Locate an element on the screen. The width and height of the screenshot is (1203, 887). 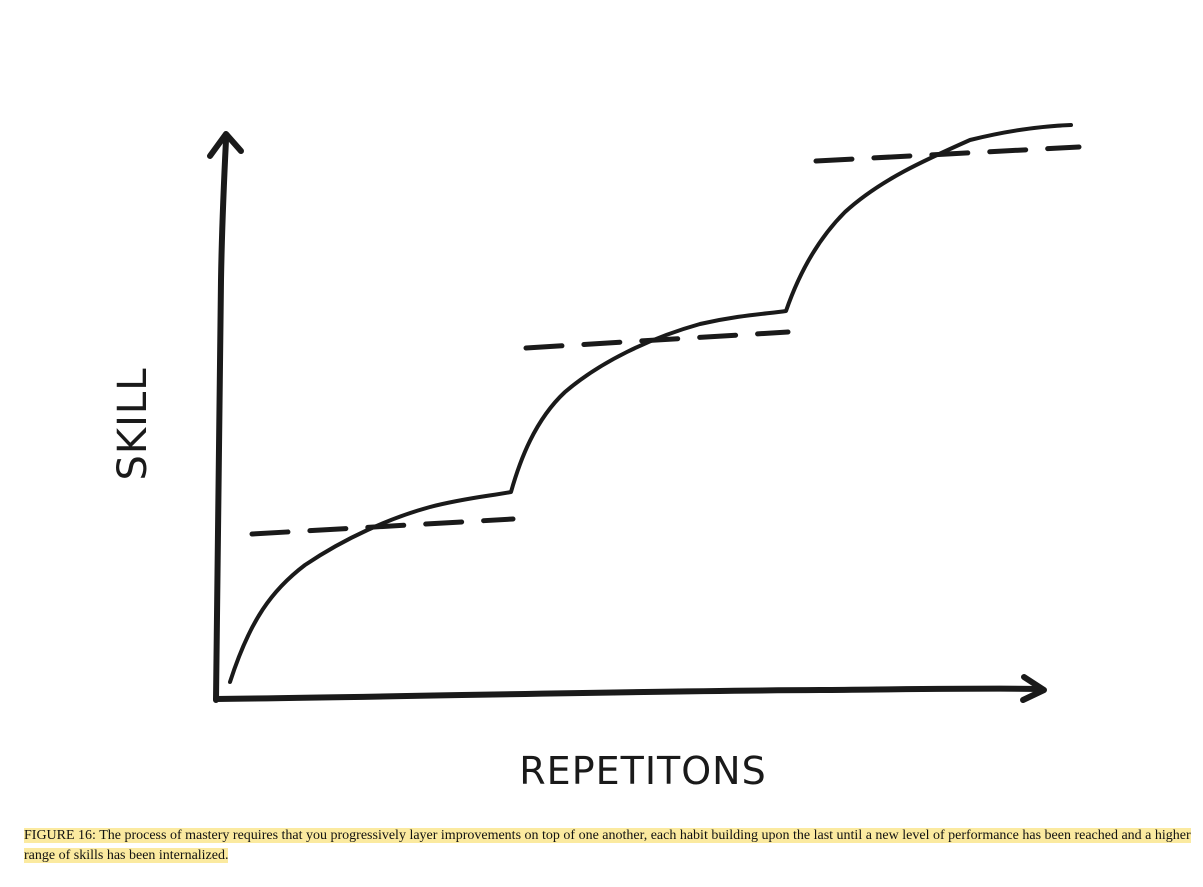
x-axis-arrowhead is located at coordinates (1033, 688).